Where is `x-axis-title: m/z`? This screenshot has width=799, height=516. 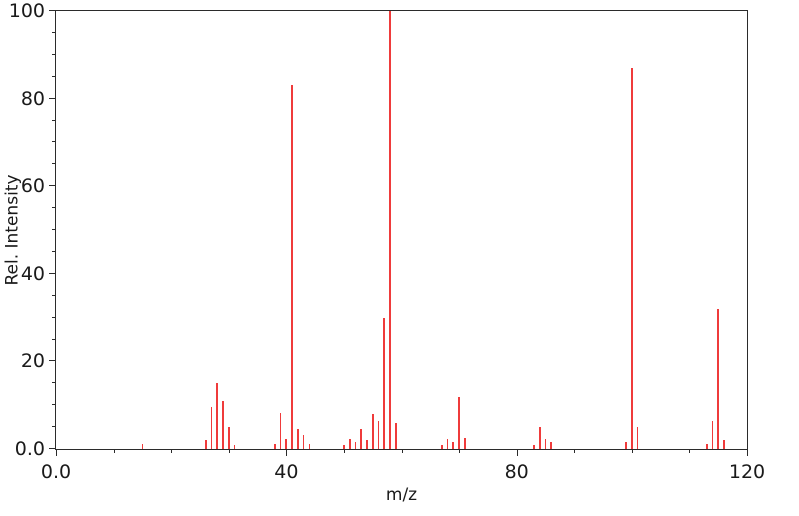
x-axis-title: m/z is located at coordinates (401, 495).